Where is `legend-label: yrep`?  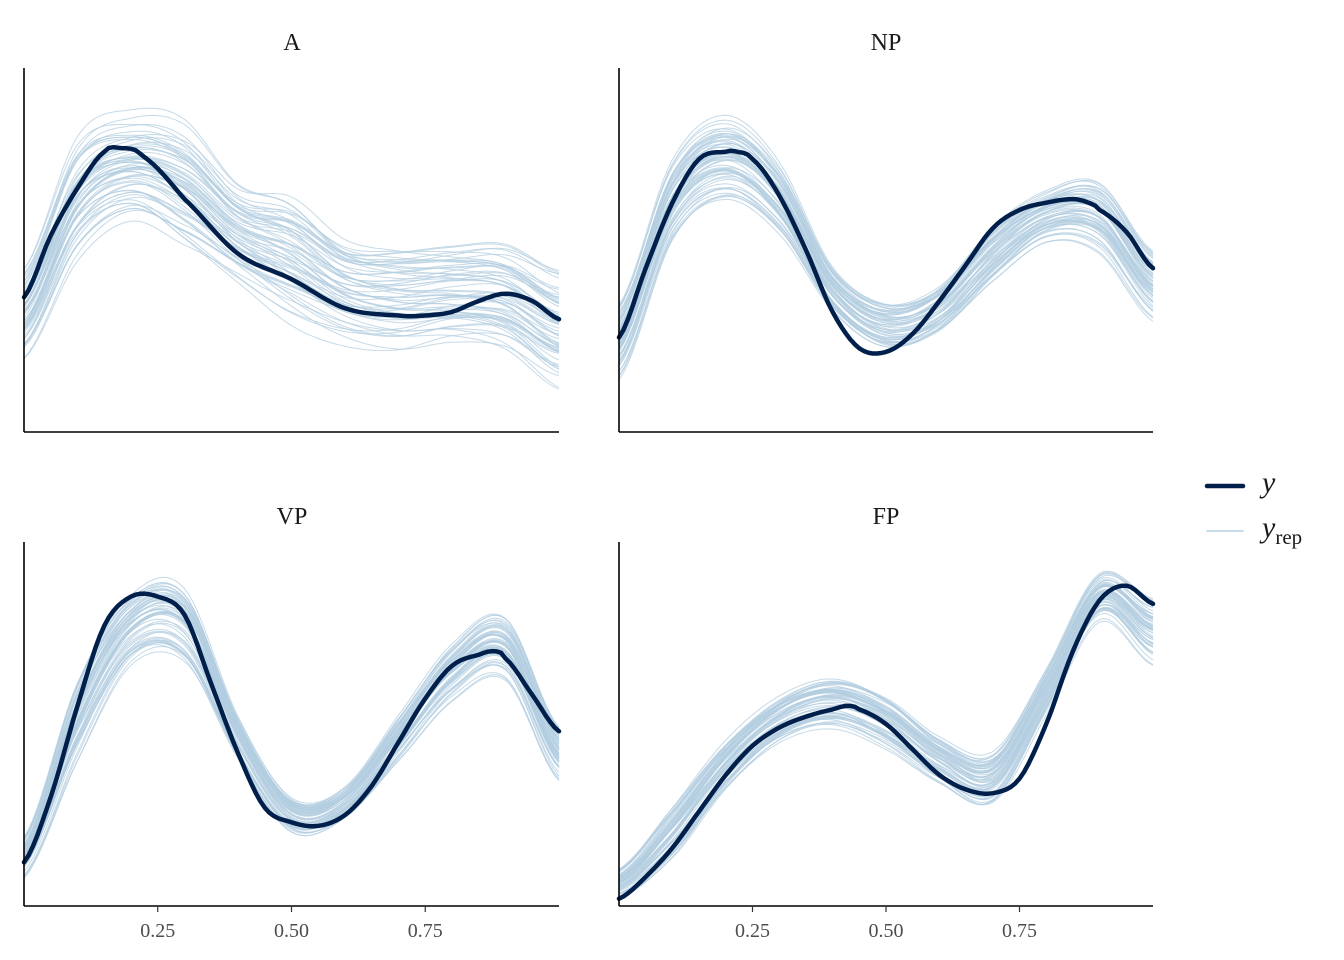 legend-label: yrep is located at coordinates (1280, 530).